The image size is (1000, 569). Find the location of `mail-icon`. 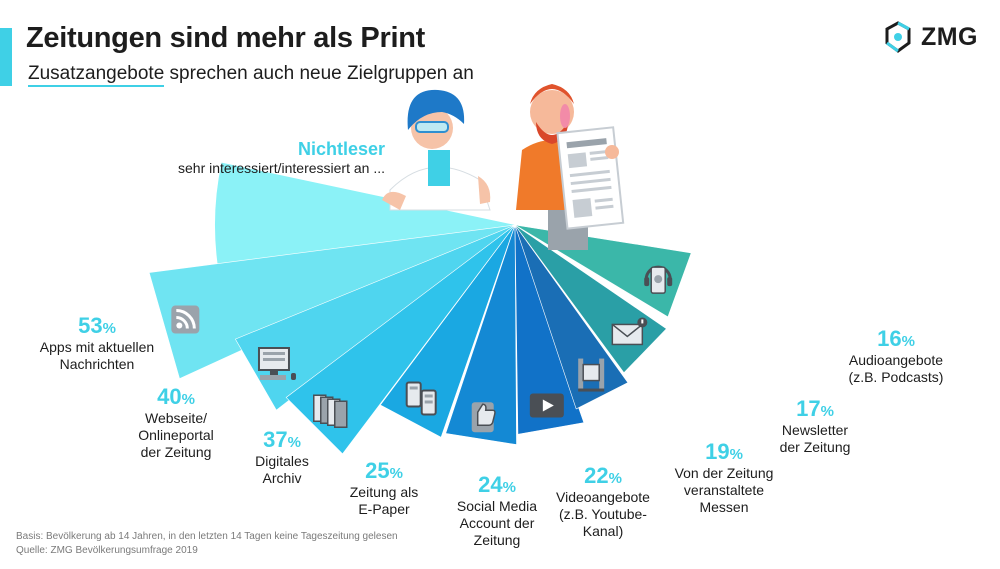

mail-icon is located at coordinates (629, 331).